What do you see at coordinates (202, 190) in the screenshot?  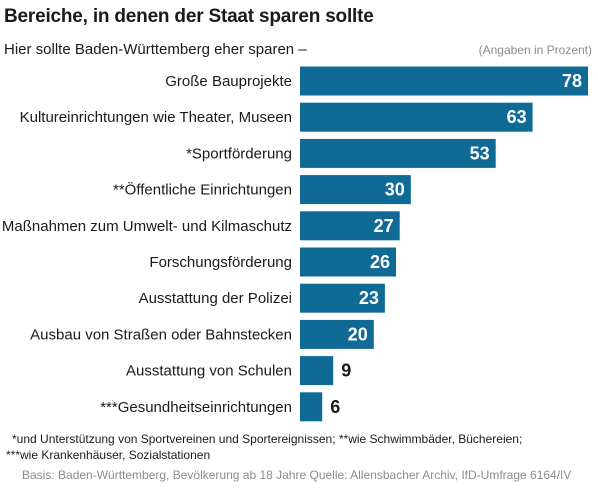 I see `category-label-3: **Öffentliche Einrichtungen` at bounding box center [202, 190].